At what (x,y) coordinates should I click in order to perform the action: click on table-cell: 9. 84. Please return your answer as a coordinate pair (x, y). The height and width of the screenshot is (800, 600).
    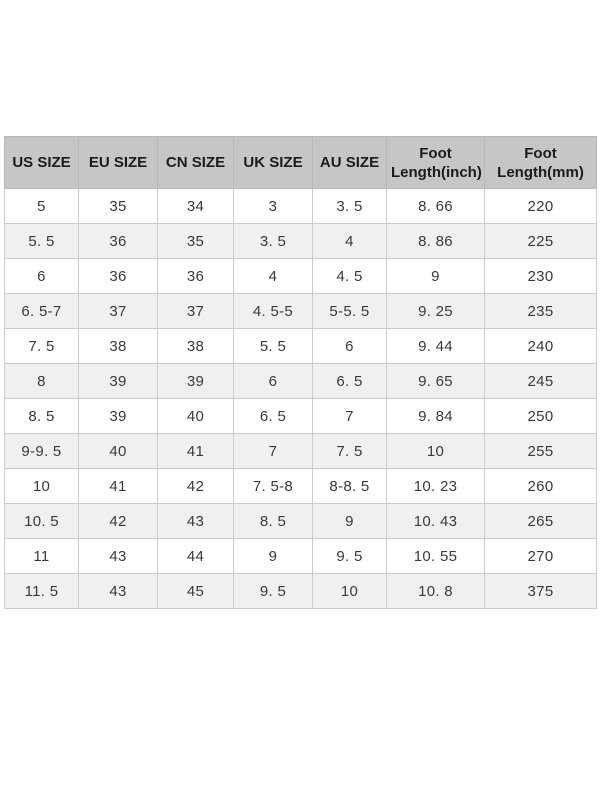
    Looking at the image, I should click on (435, 416).